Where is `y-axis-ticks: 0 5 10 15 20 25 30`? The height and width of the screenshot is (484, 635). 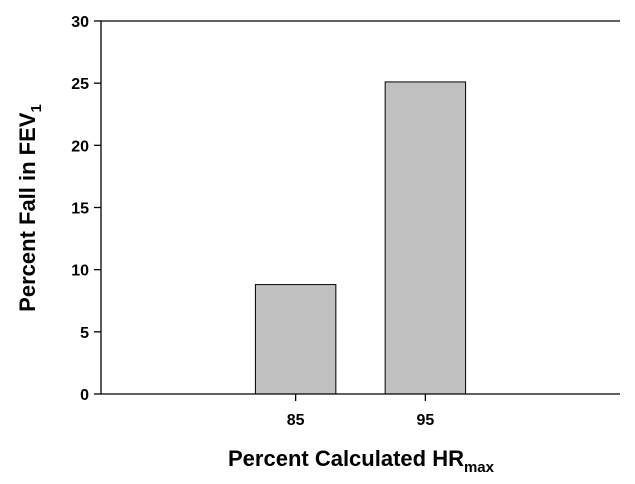
y-axis-ticks: 0 5 10 15 20 25 30 is located at coordinates (86, 209).